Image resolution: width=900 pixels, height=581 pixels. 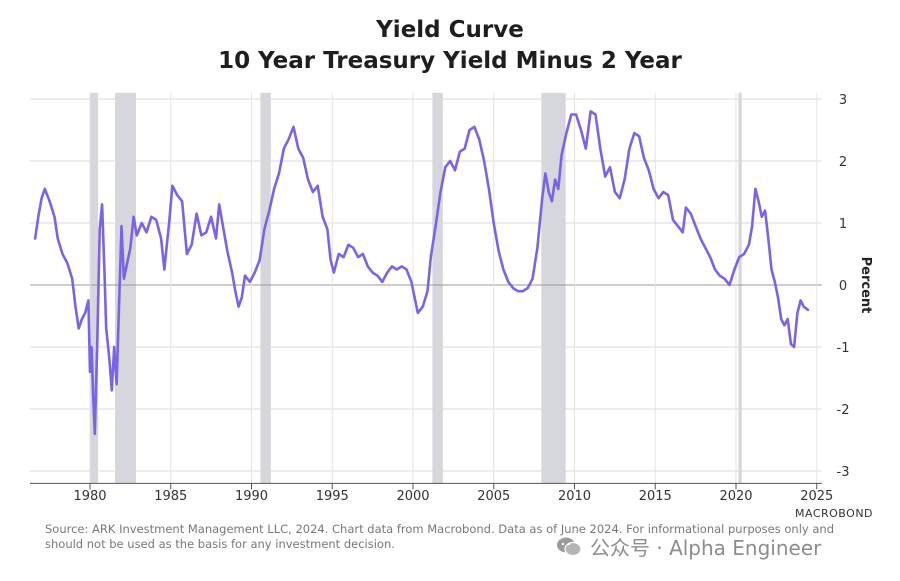 What do you see at coordinates (251, 496) in the screenshot?
I see `x-tick-label: 1990` at bounding box center [251, 496].